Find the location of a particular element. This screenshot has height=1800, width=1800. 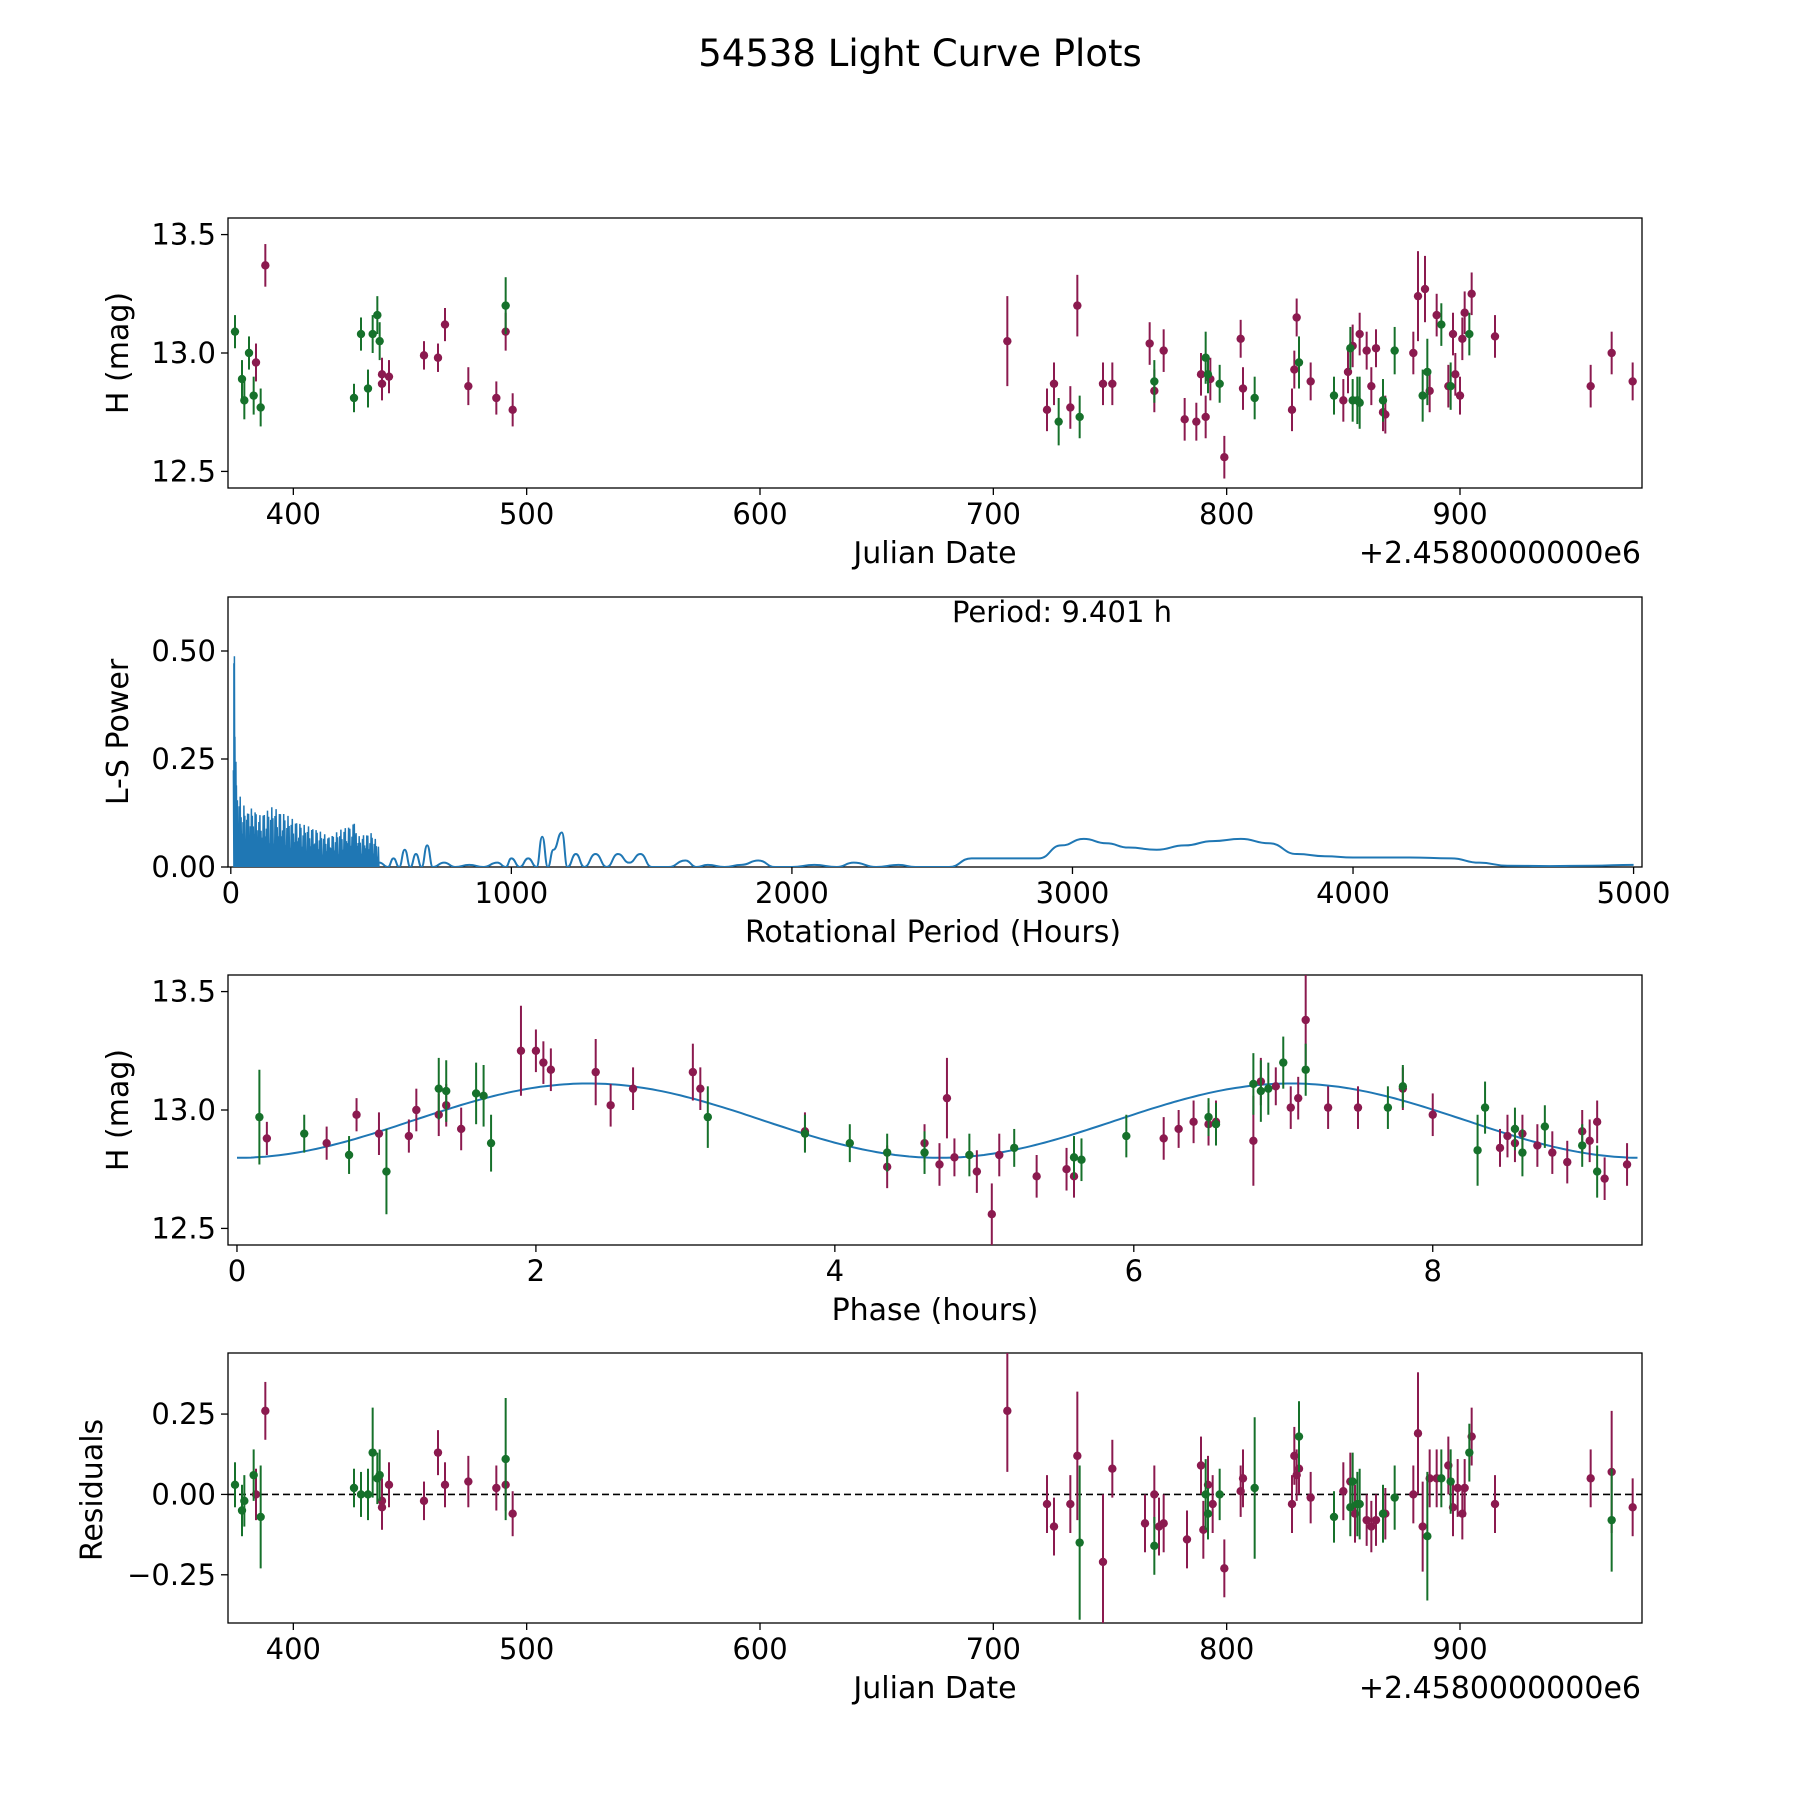

x-tick-label: 900 is located at coordinates (1459, 514).